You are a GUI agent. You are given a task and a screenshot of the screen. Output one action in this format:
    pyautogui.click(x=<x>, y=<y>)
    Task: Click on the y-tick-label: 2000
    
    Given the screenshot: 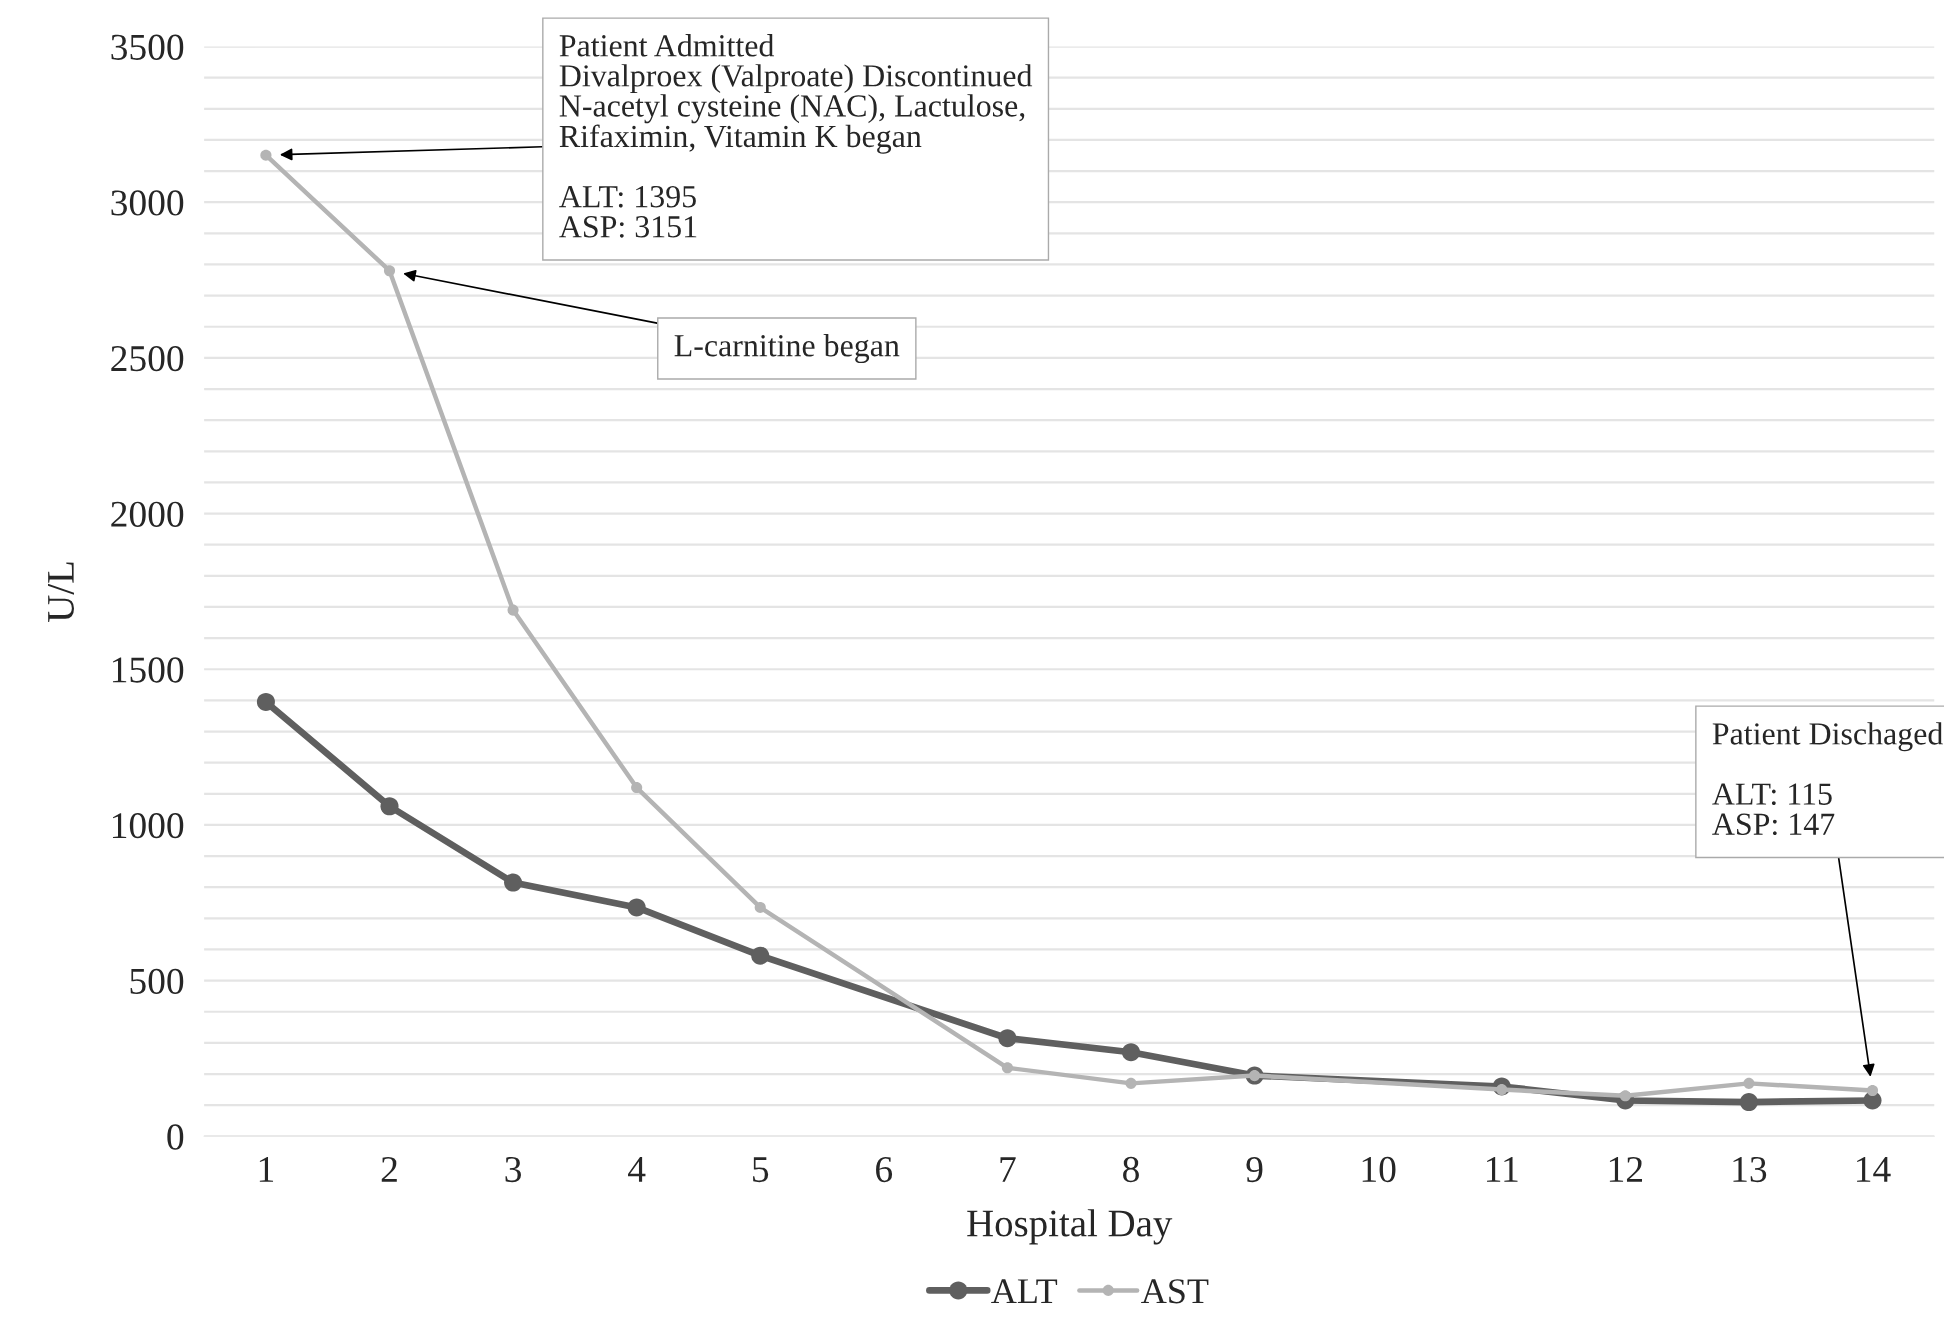 What is the action you would take?
    pyautogui.click(x=147, y=514)
    